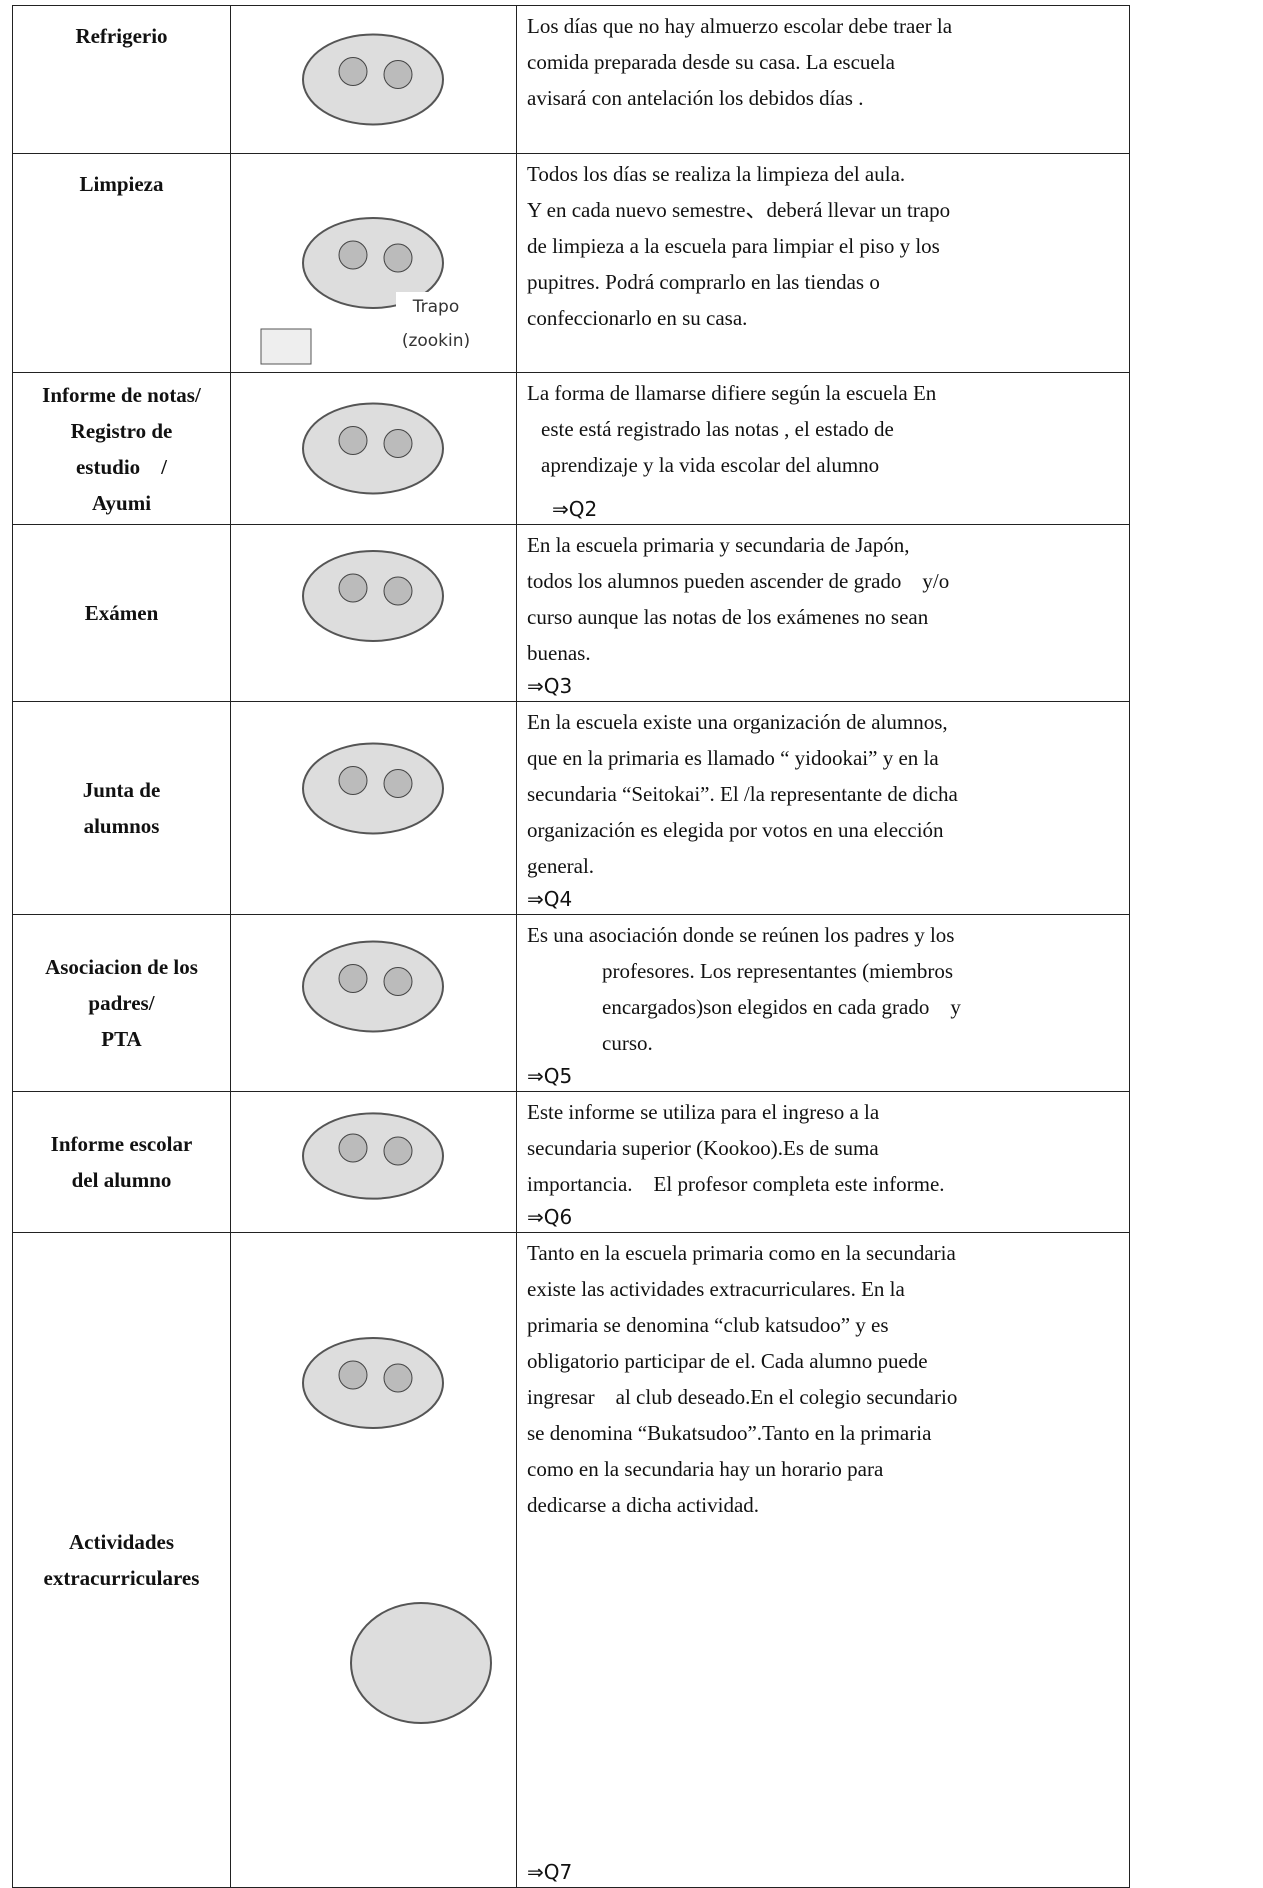 This screenshot has width=1263, height=1888. Describe the element at coordinates (550, 899) in the screenshot. I see `question-ref: ⇒Q4` at that location.